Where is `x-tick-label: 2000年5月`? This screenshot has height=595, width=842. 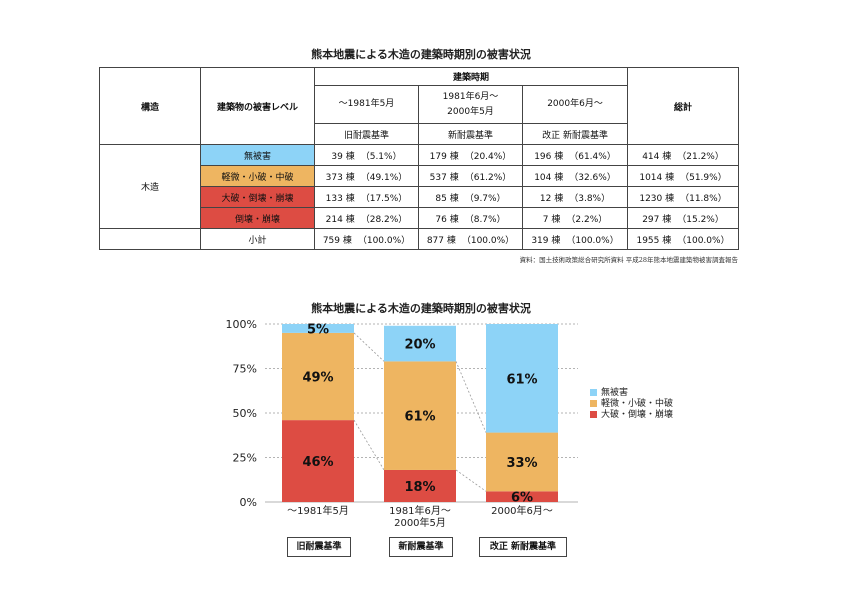
x-tick-label: 2000年5月 is located at coordinates (420, 522).